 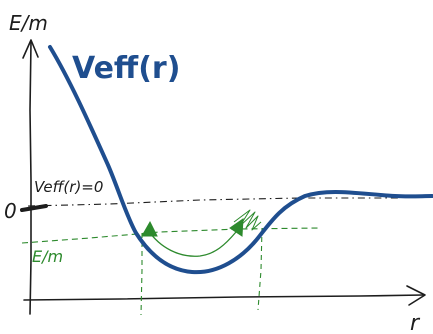 What do you see at coordinates (247, 220) in the screenshot?
I see `outer-turnaround-scribble` at bounding box center [247, 220].